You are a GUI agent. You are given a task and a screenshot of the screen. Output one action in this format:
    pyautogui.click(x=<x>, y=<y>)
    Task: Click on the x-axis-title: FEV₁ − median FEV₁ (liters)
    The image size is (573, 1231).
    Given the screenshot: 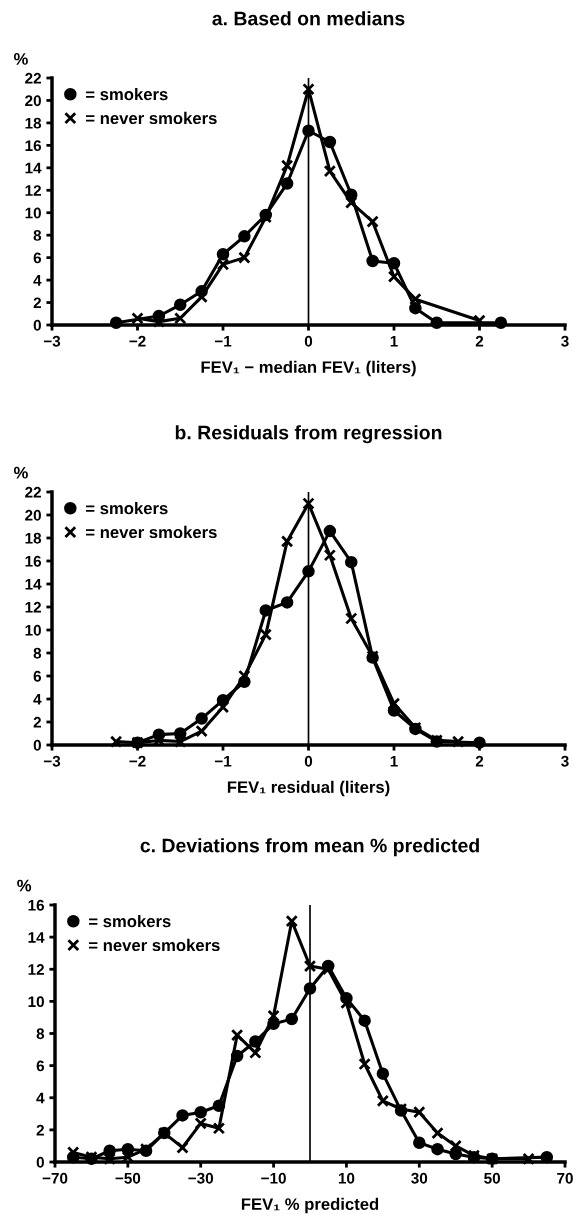 What is the action you would take?
    pyautogui.click(x=308, y=368)
    